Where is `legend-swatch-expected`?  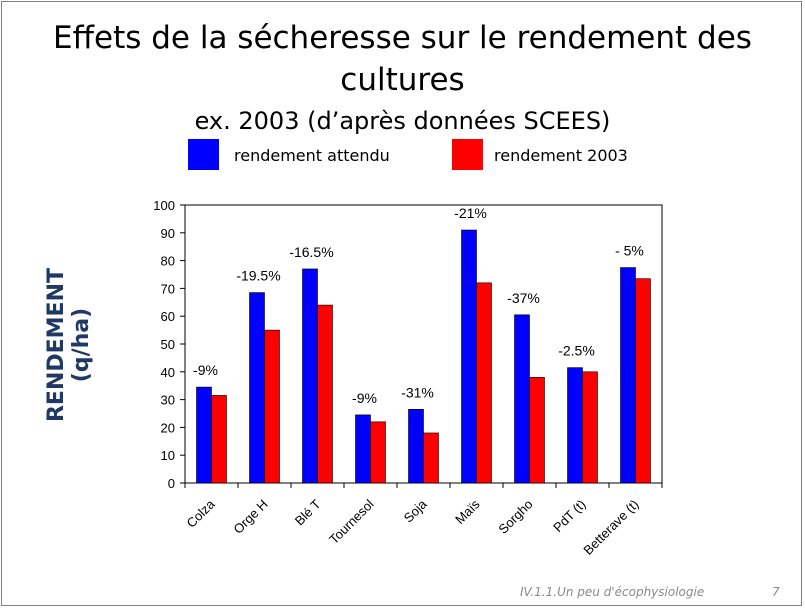 legend-swatch-expected is located at coordinates (203, 154).